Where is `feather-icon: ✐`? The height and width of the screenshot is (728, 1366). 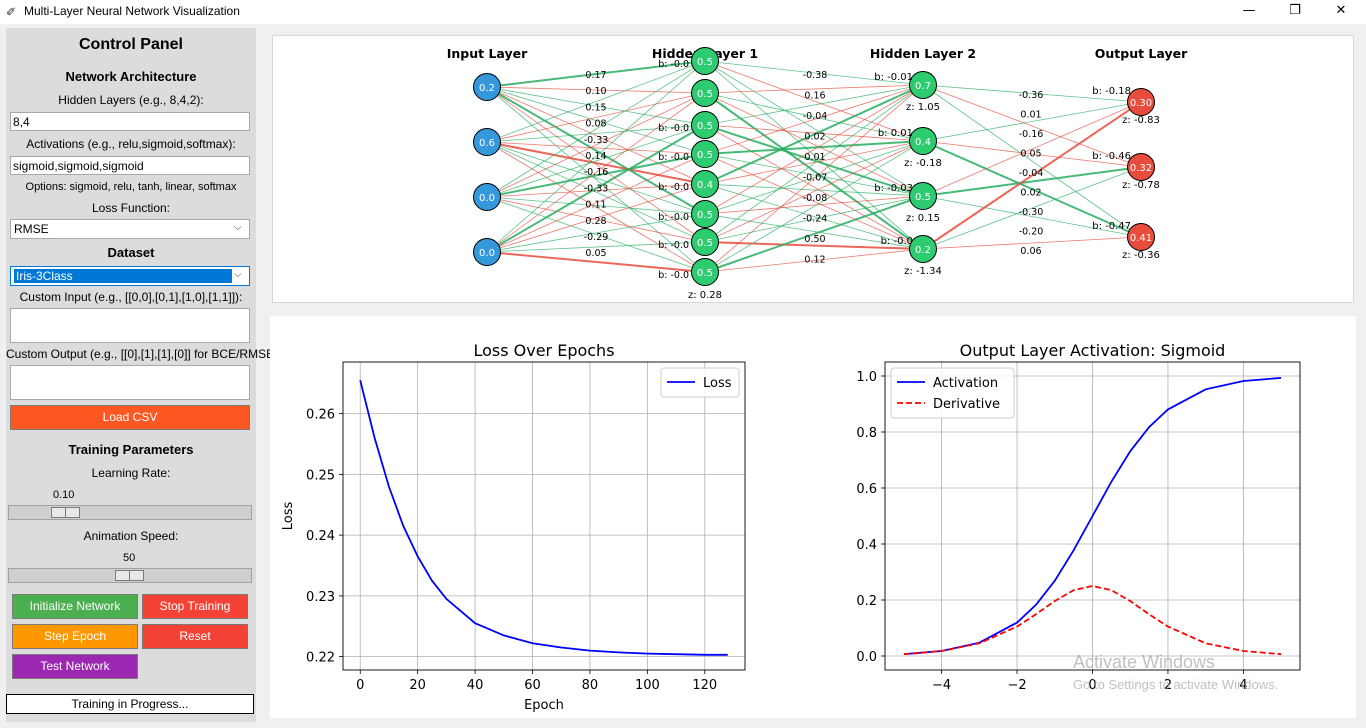 feather-icon: ✐ is located at coordinates (11, 12).